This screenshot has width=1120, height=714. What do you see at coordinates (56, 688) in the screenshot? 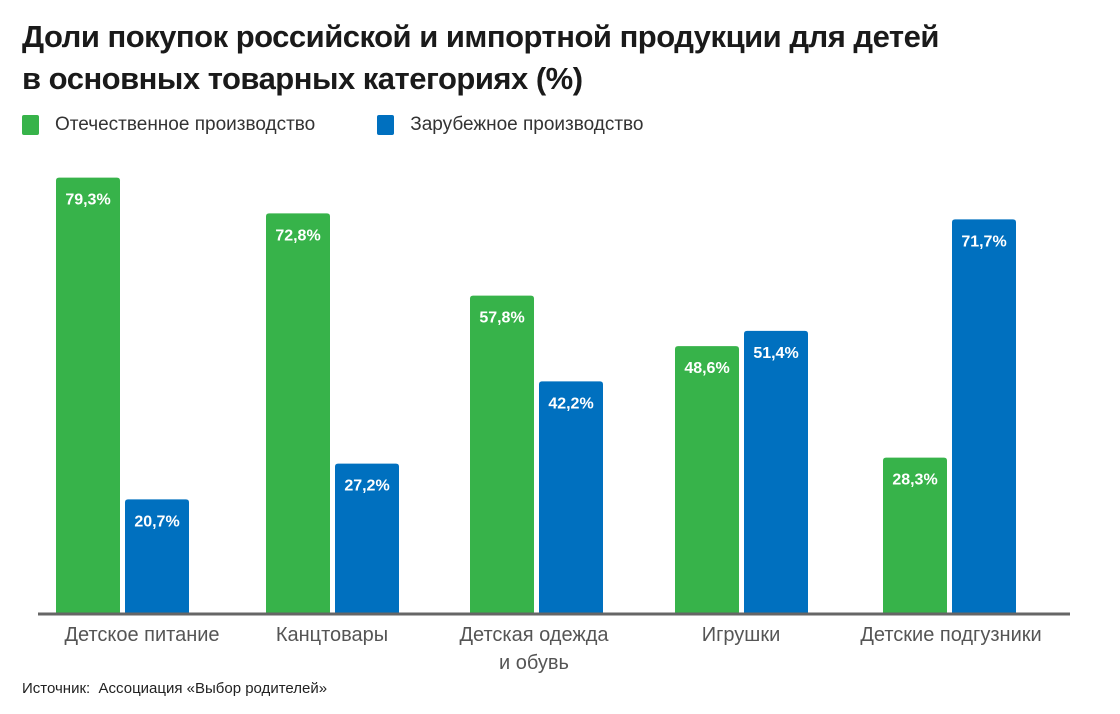
I see `source-label: Источник:` at bounding box center [56, 688].